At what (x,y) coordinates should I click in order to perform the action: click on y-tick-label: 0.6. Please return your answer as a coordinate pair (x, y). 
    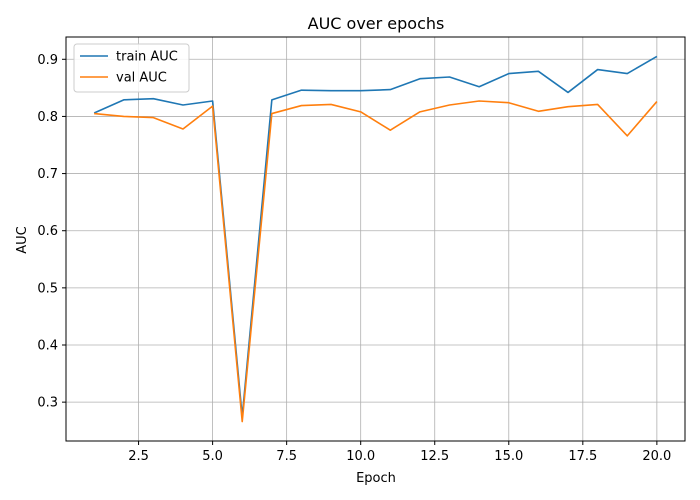
    Looking at the image, I should click on (47, 231).